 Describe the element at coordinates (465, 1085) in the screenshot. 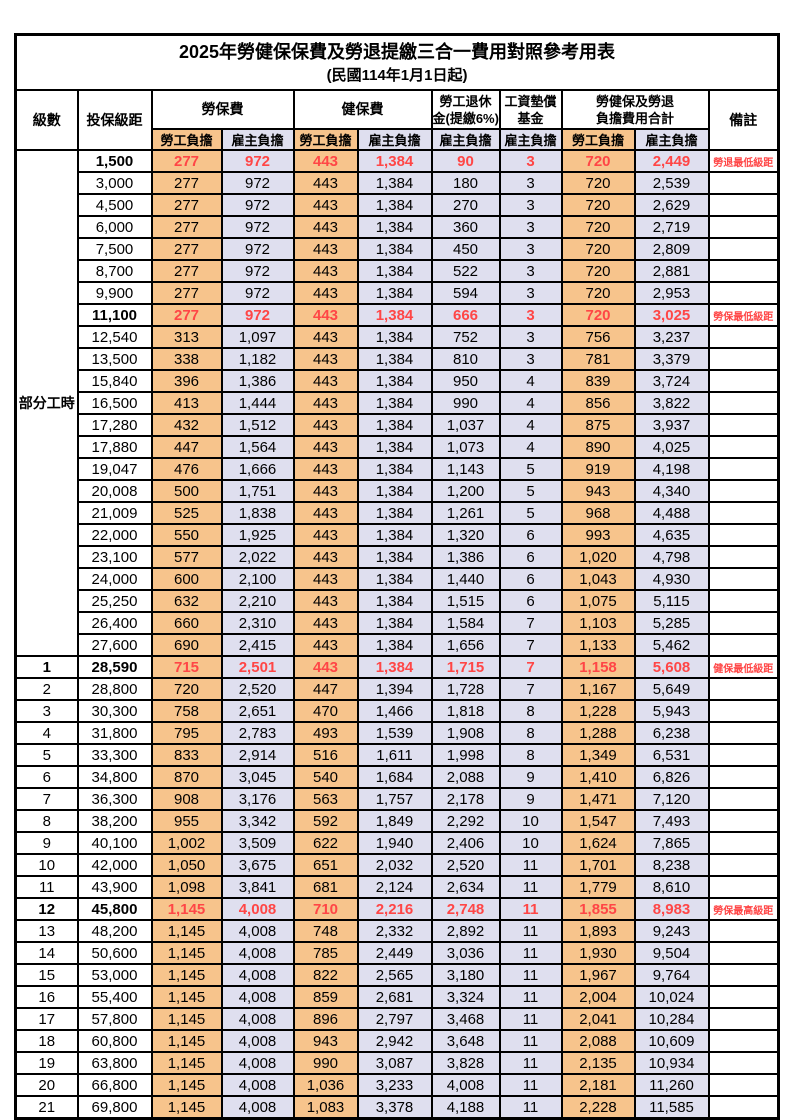

I see `pension-employer-cell: 4,008` at that location.